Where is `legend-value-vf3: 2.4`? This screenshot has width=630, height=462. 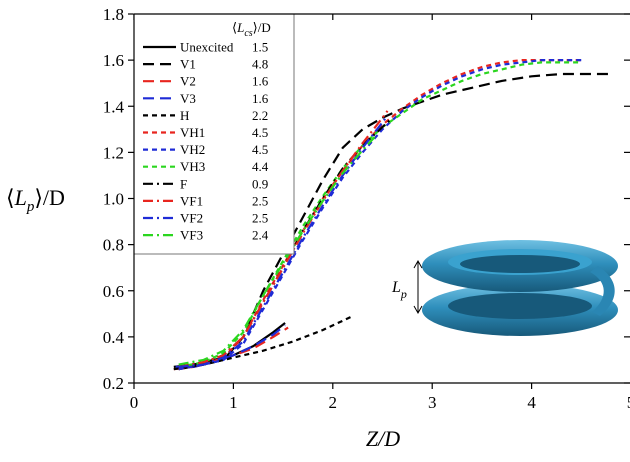
legend-value-vf3: 2.4 is located at coordinates (260, 235).